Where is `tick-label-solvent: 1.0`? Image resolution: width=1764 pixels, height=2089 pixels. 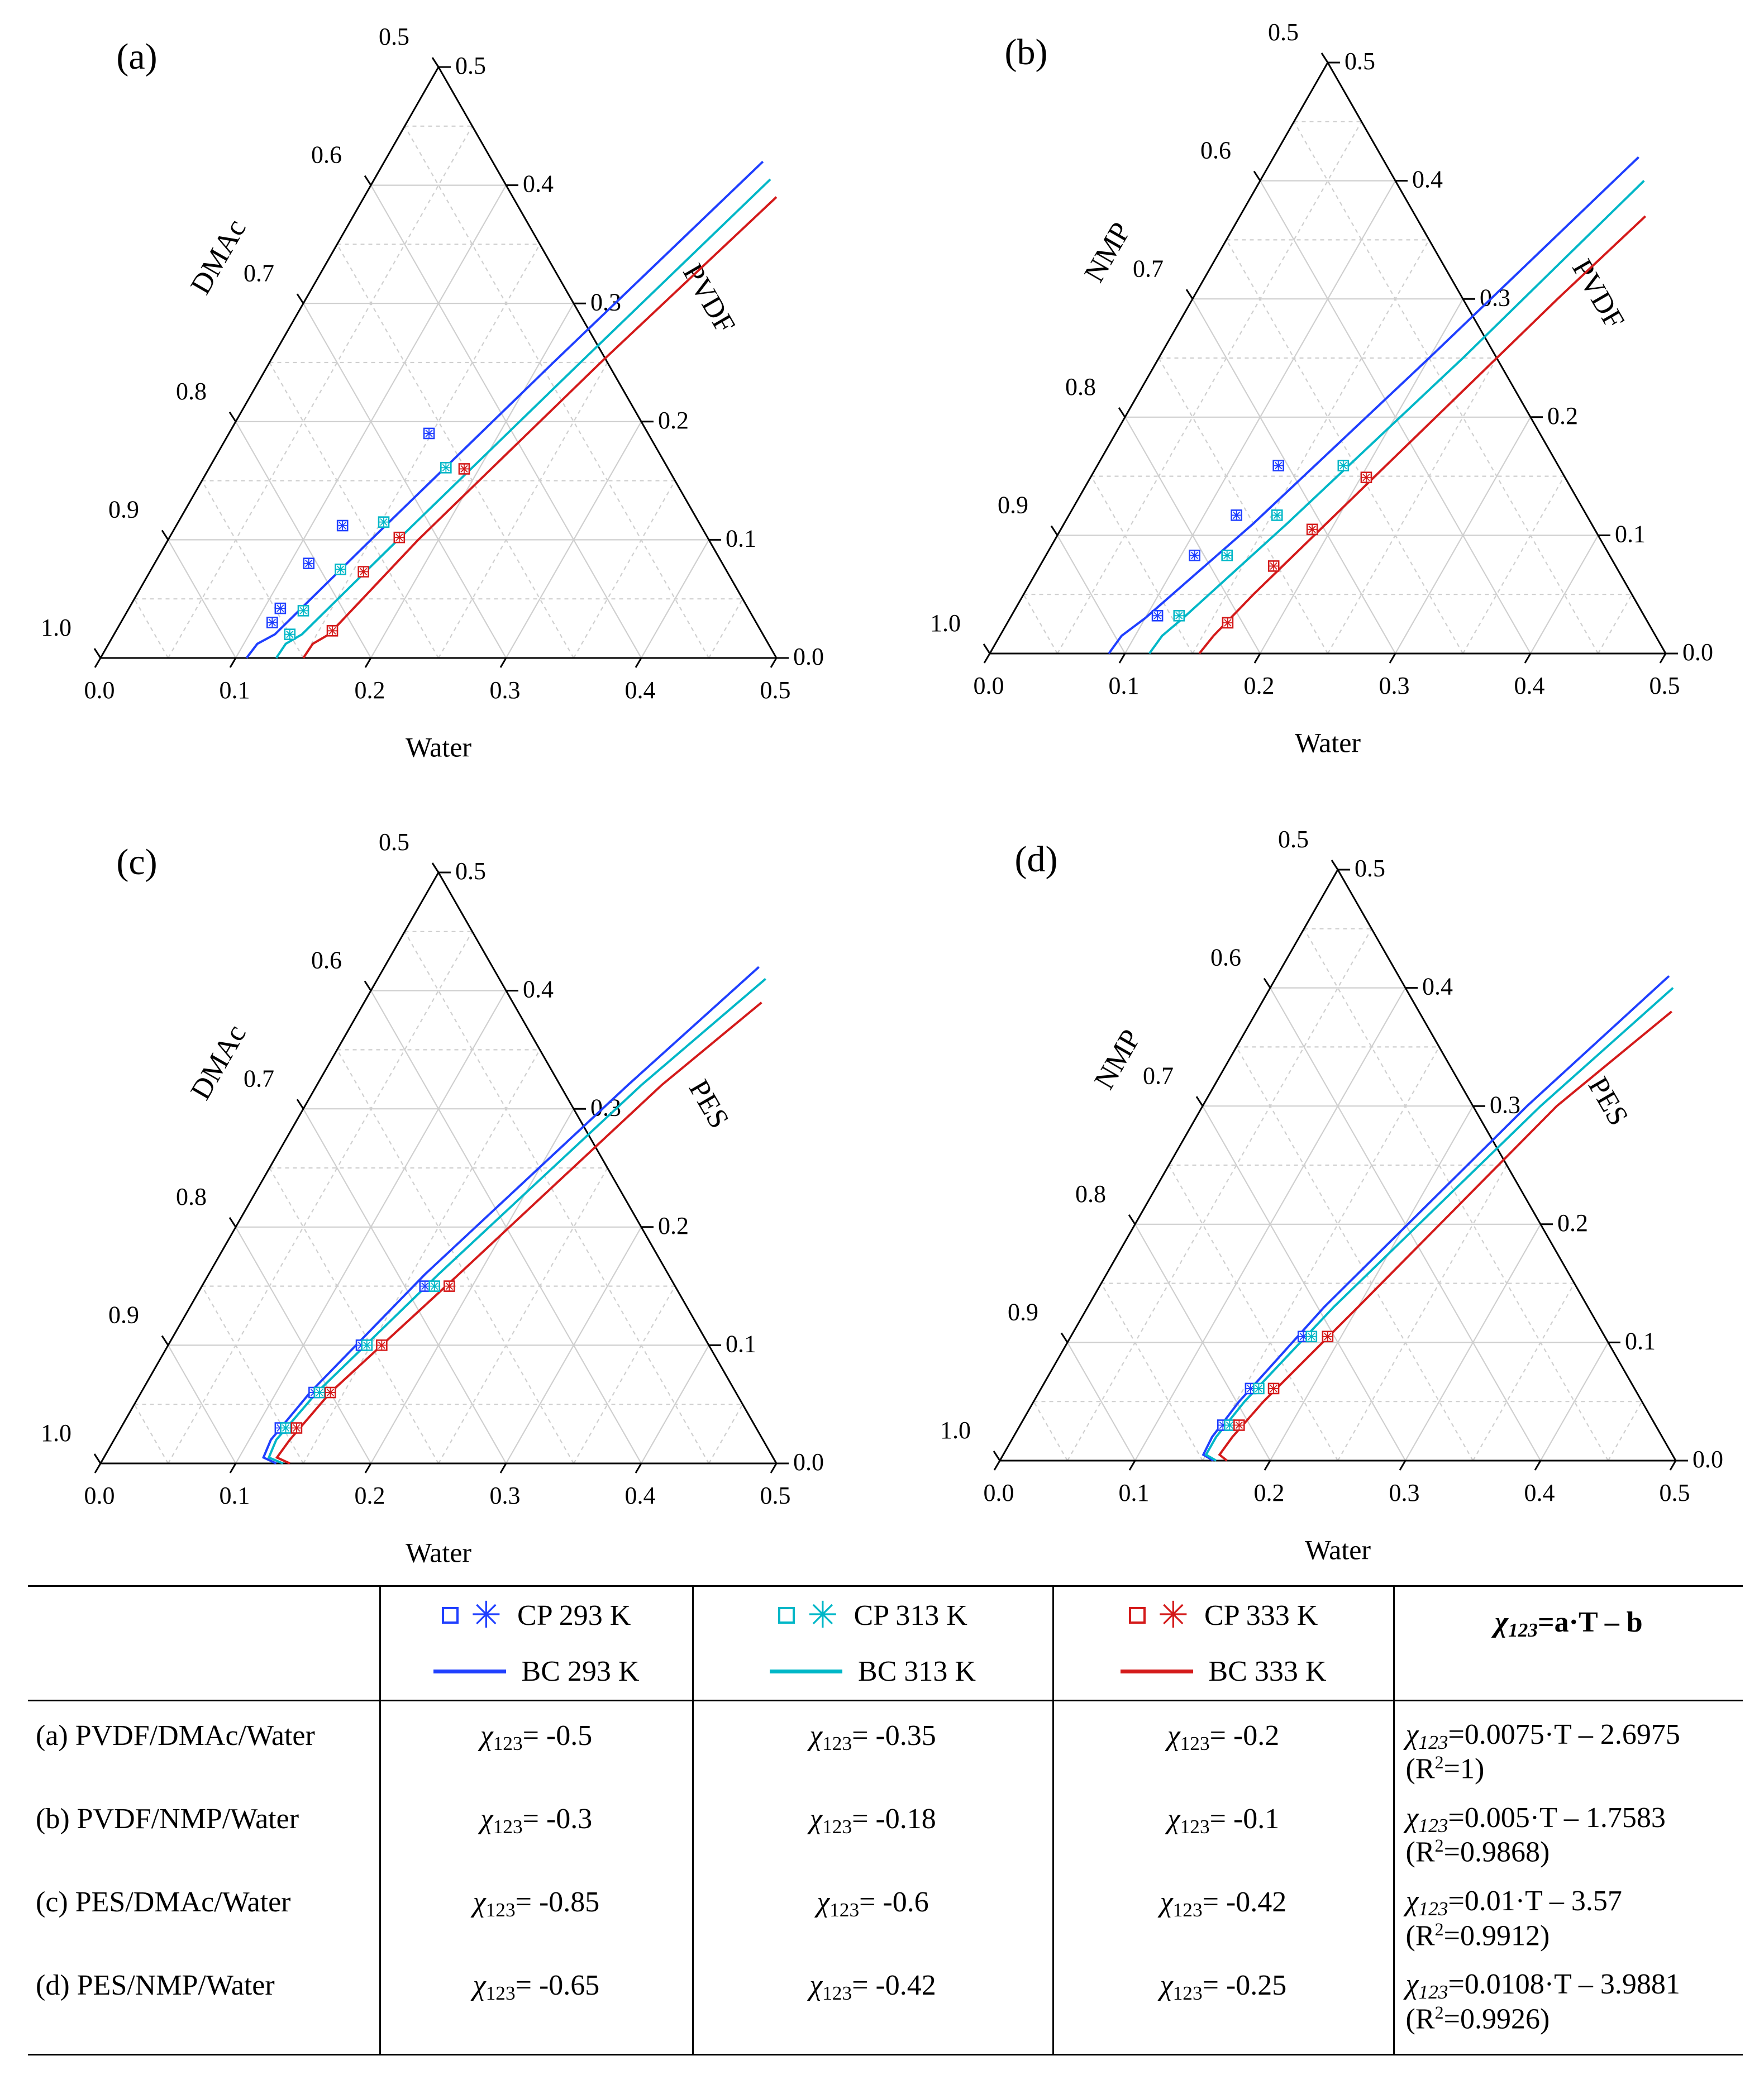 tick-label-solvent: 1.0 is located at coordinates (955, 1430).